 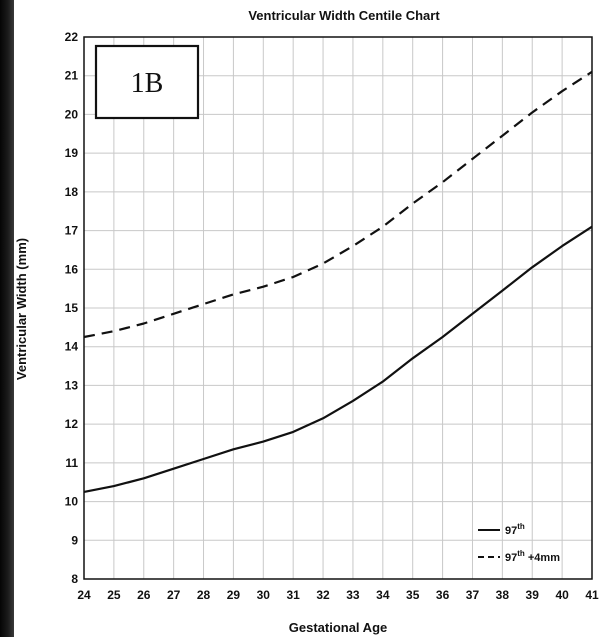 I want to click on left-edge-dark-strip, so click(x=7, y=318).